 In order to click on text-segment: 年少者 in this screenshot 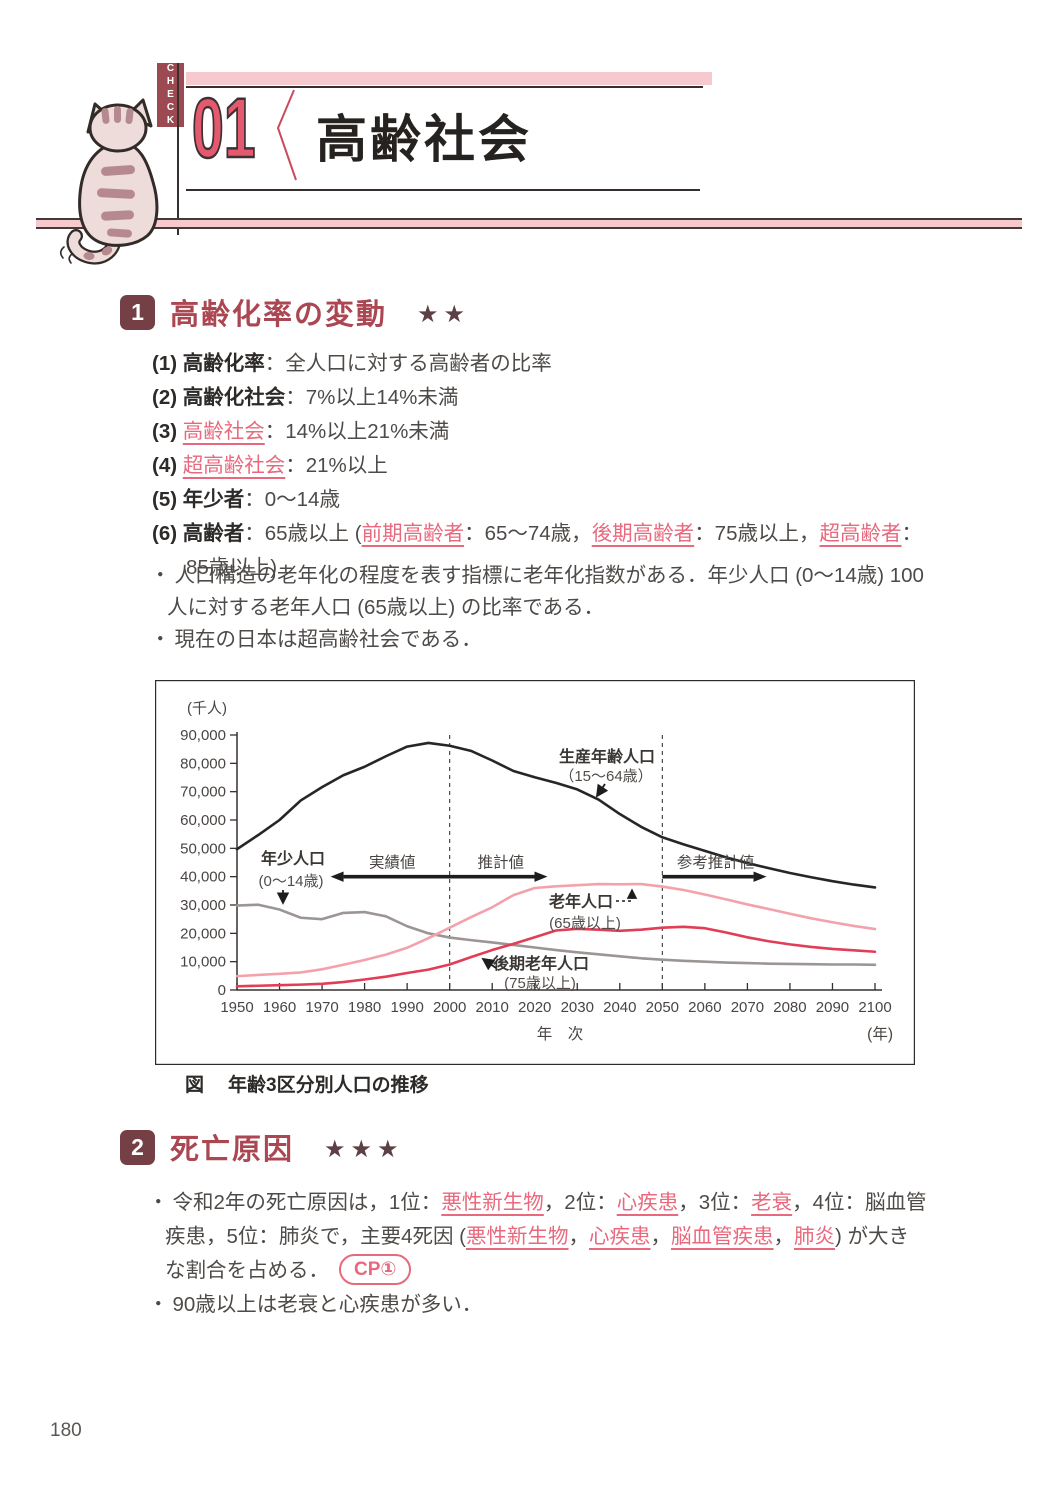, I will do `click(213, 499)`.